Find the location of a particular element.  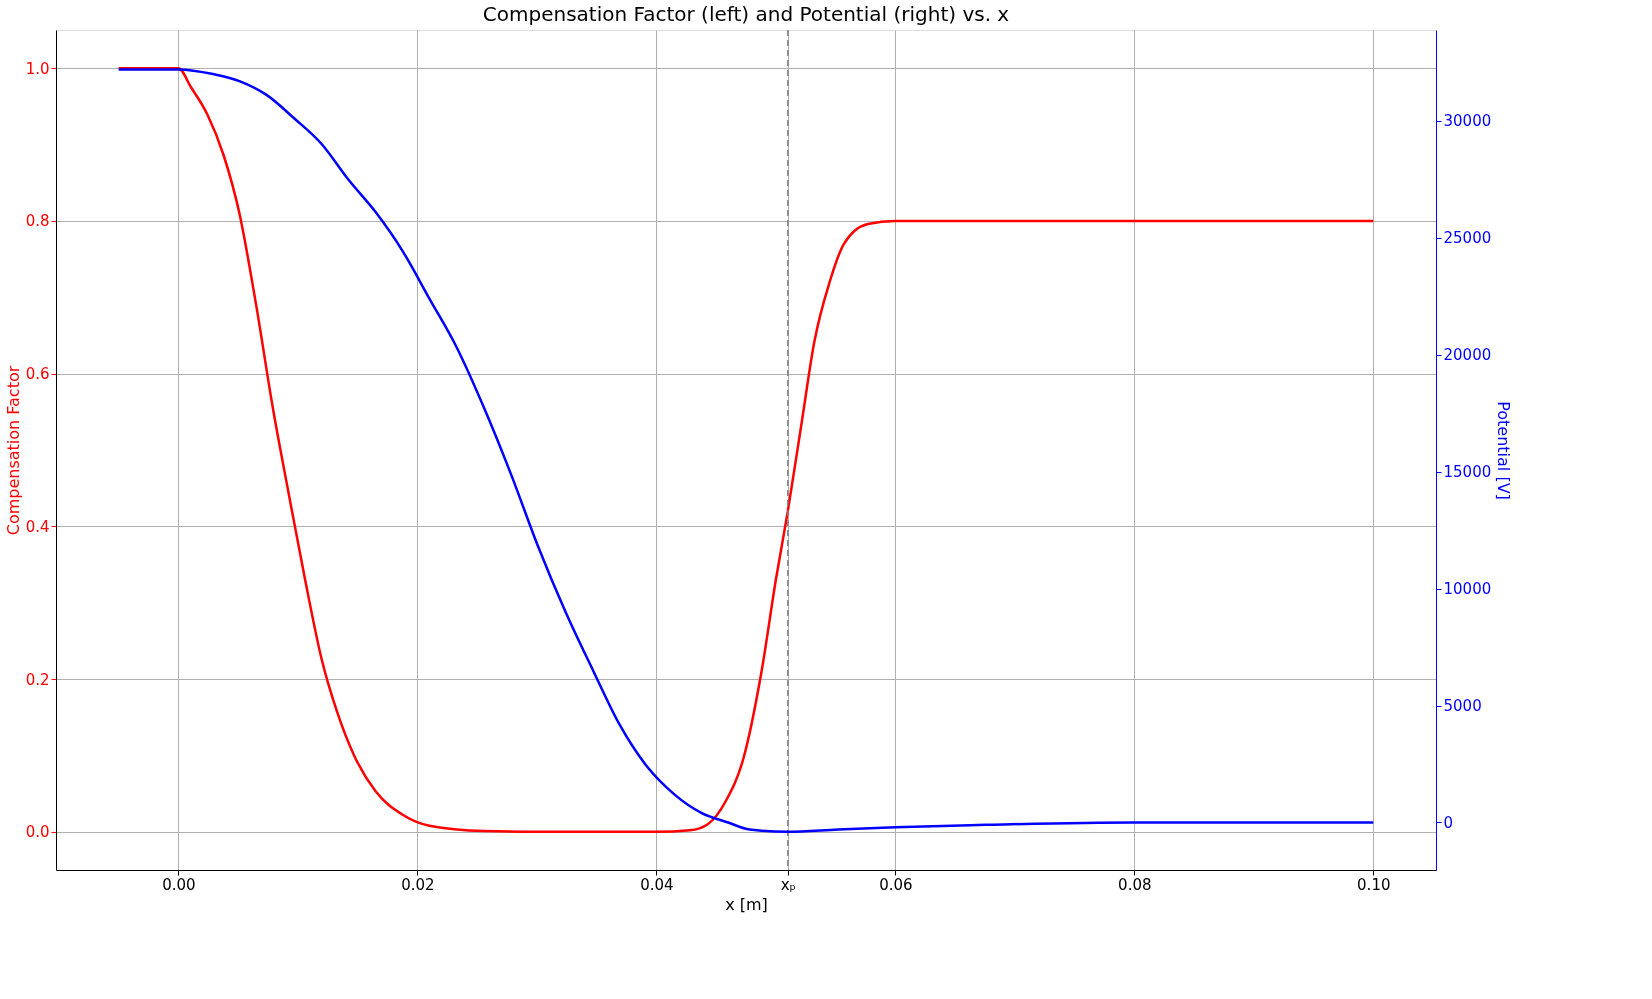

y-tick-label: 0.8 is located at coordinates (37, 221).